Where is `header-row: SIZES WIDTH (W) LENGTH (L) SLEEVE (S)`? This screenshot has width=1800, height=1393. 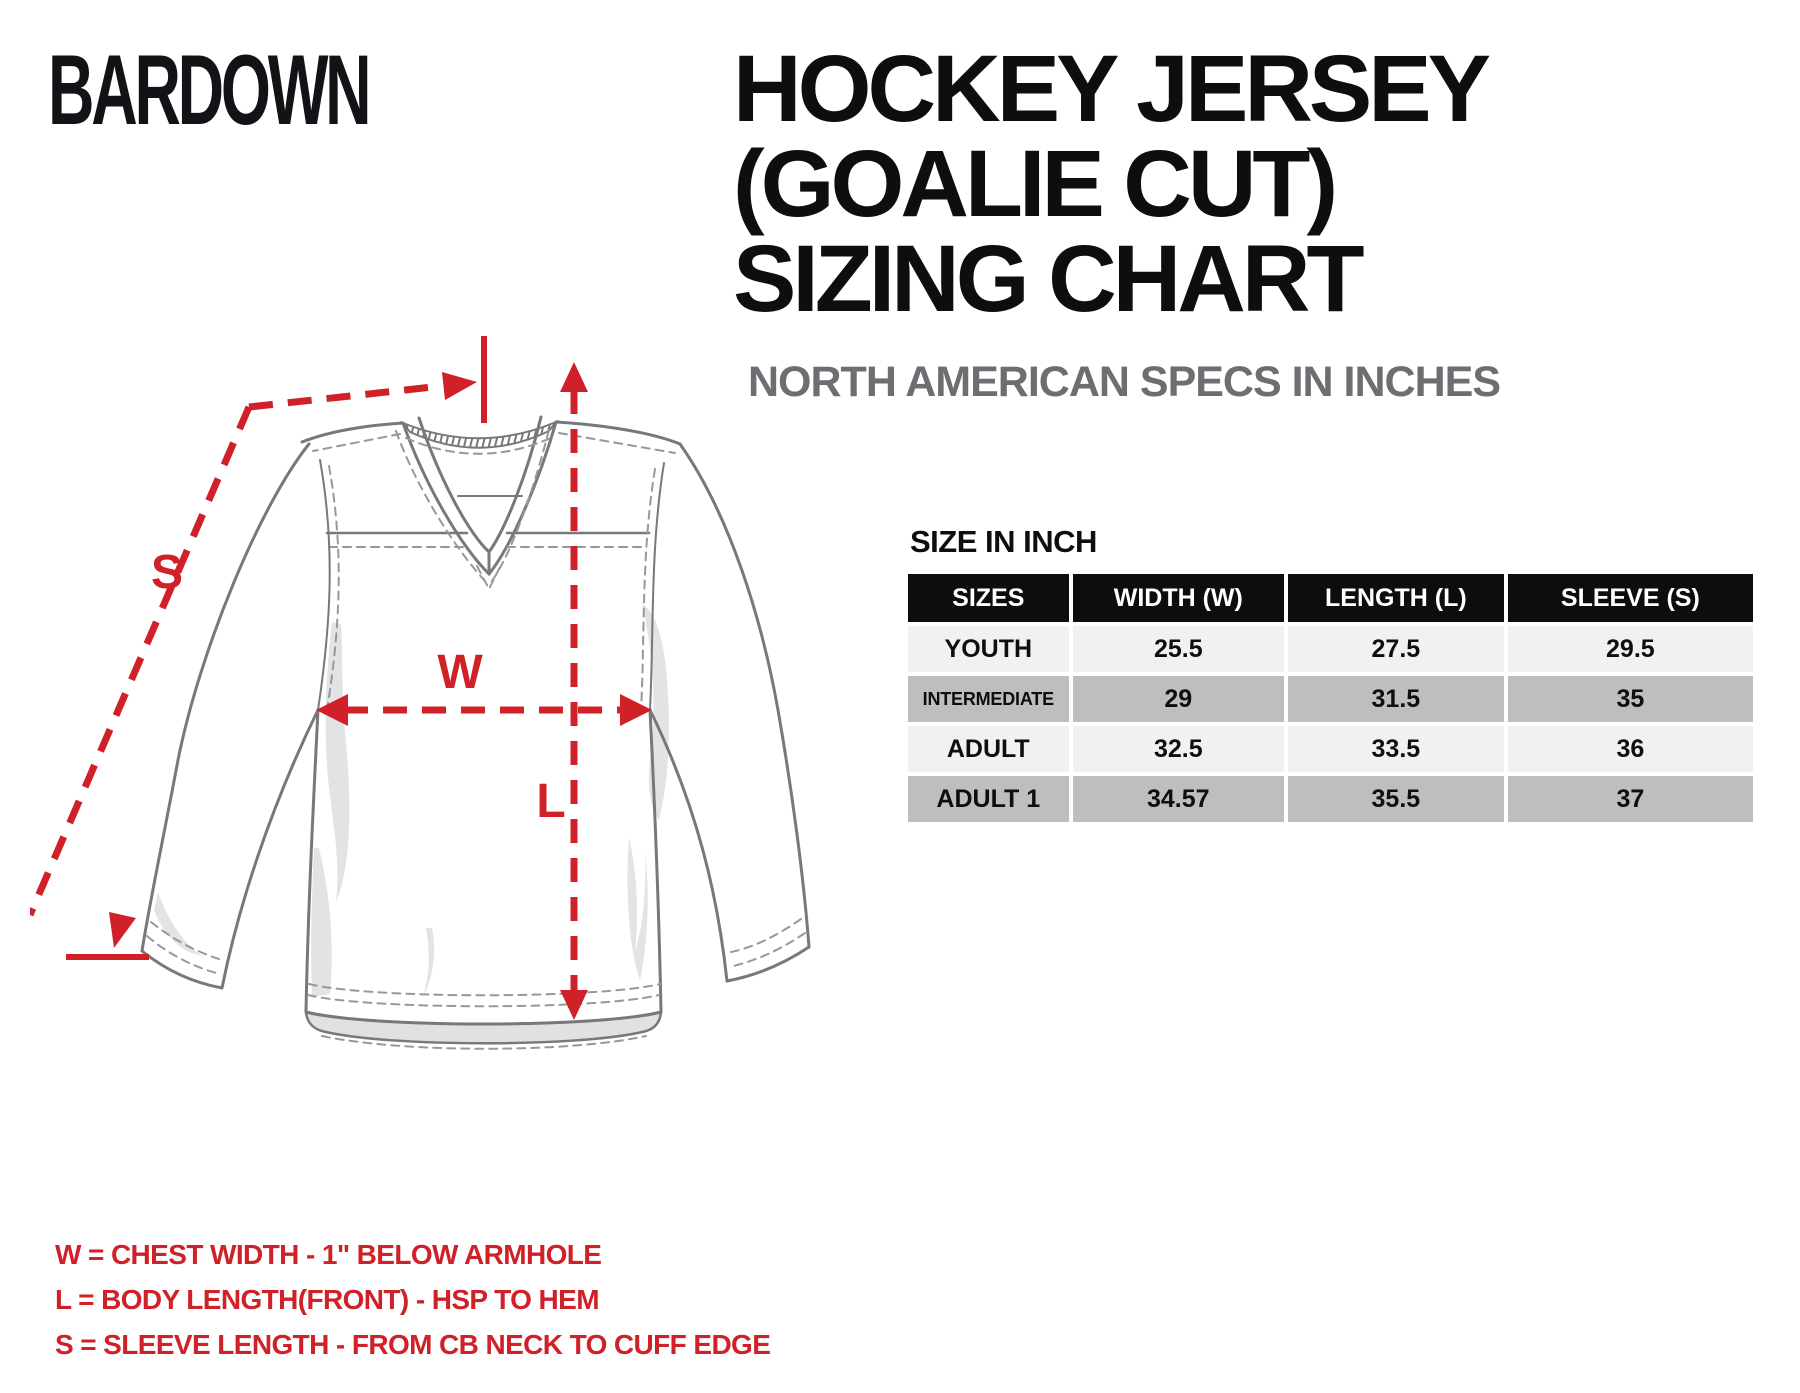
header-row: SIZES WIDTH (W) LENGTH (L) SLEEVE (S) is located at coordinates (1330, 598).